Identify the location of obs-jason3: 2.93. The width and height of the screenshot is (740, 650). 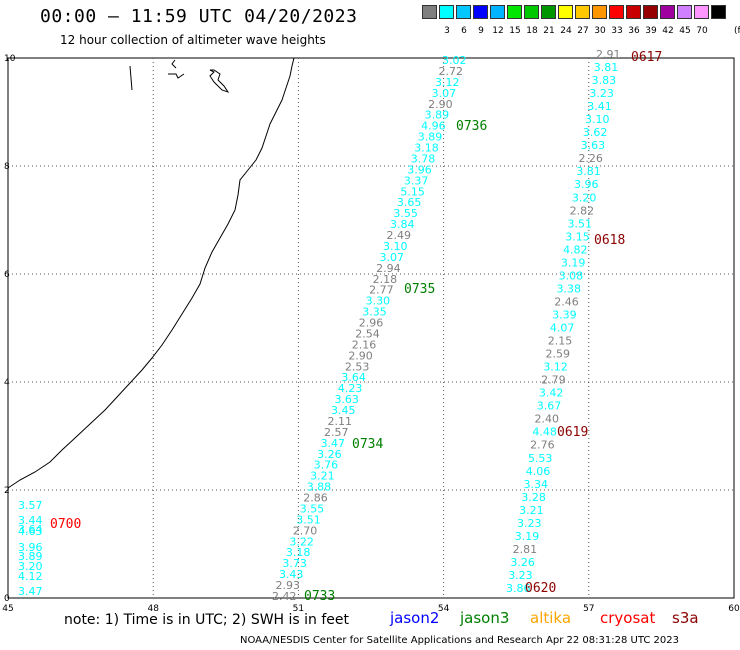
(287, 585).